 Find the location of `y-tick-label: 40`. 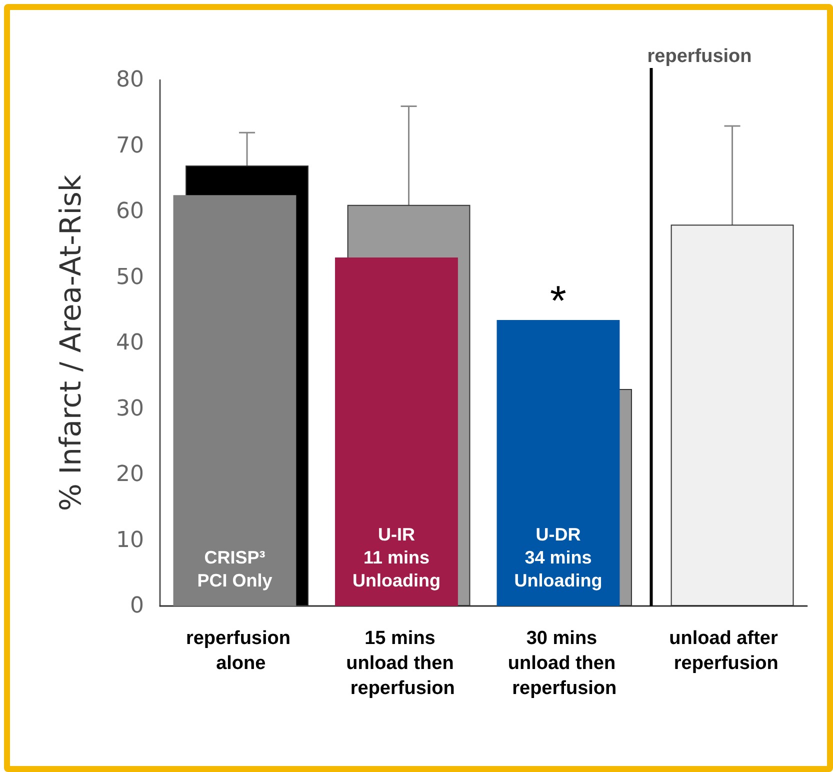

y-tick-label: 40 is located at coordinates (130, 343).